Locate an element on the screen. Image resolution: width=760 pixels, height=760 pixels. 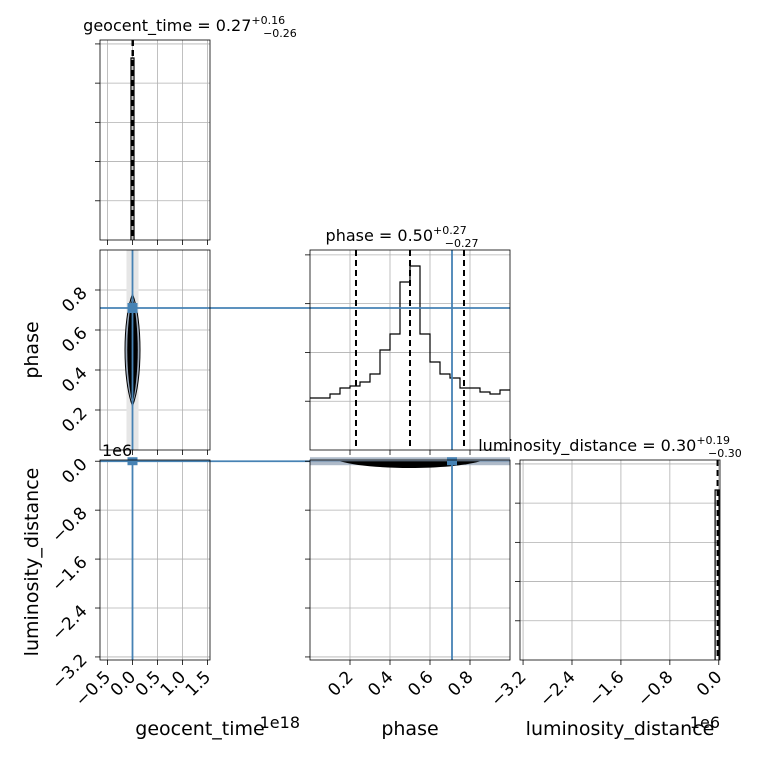
title-plus: +0.19 is located at coordinates (713, 440).